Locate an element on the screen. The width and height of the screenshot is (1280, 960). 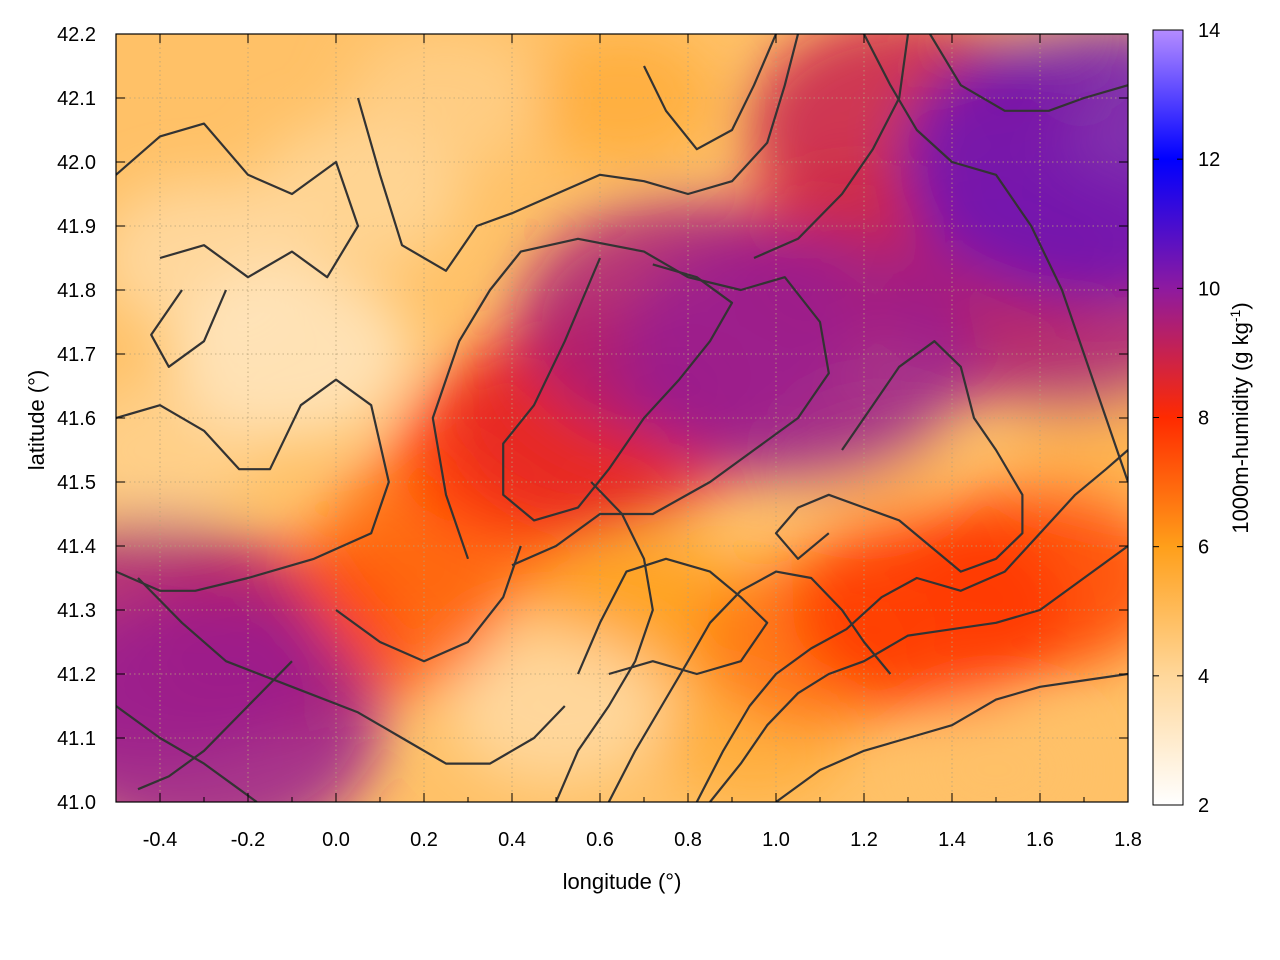
colorbar-label: 1000m-humidity (g kg-1) is located at coordinates (1240, 417).